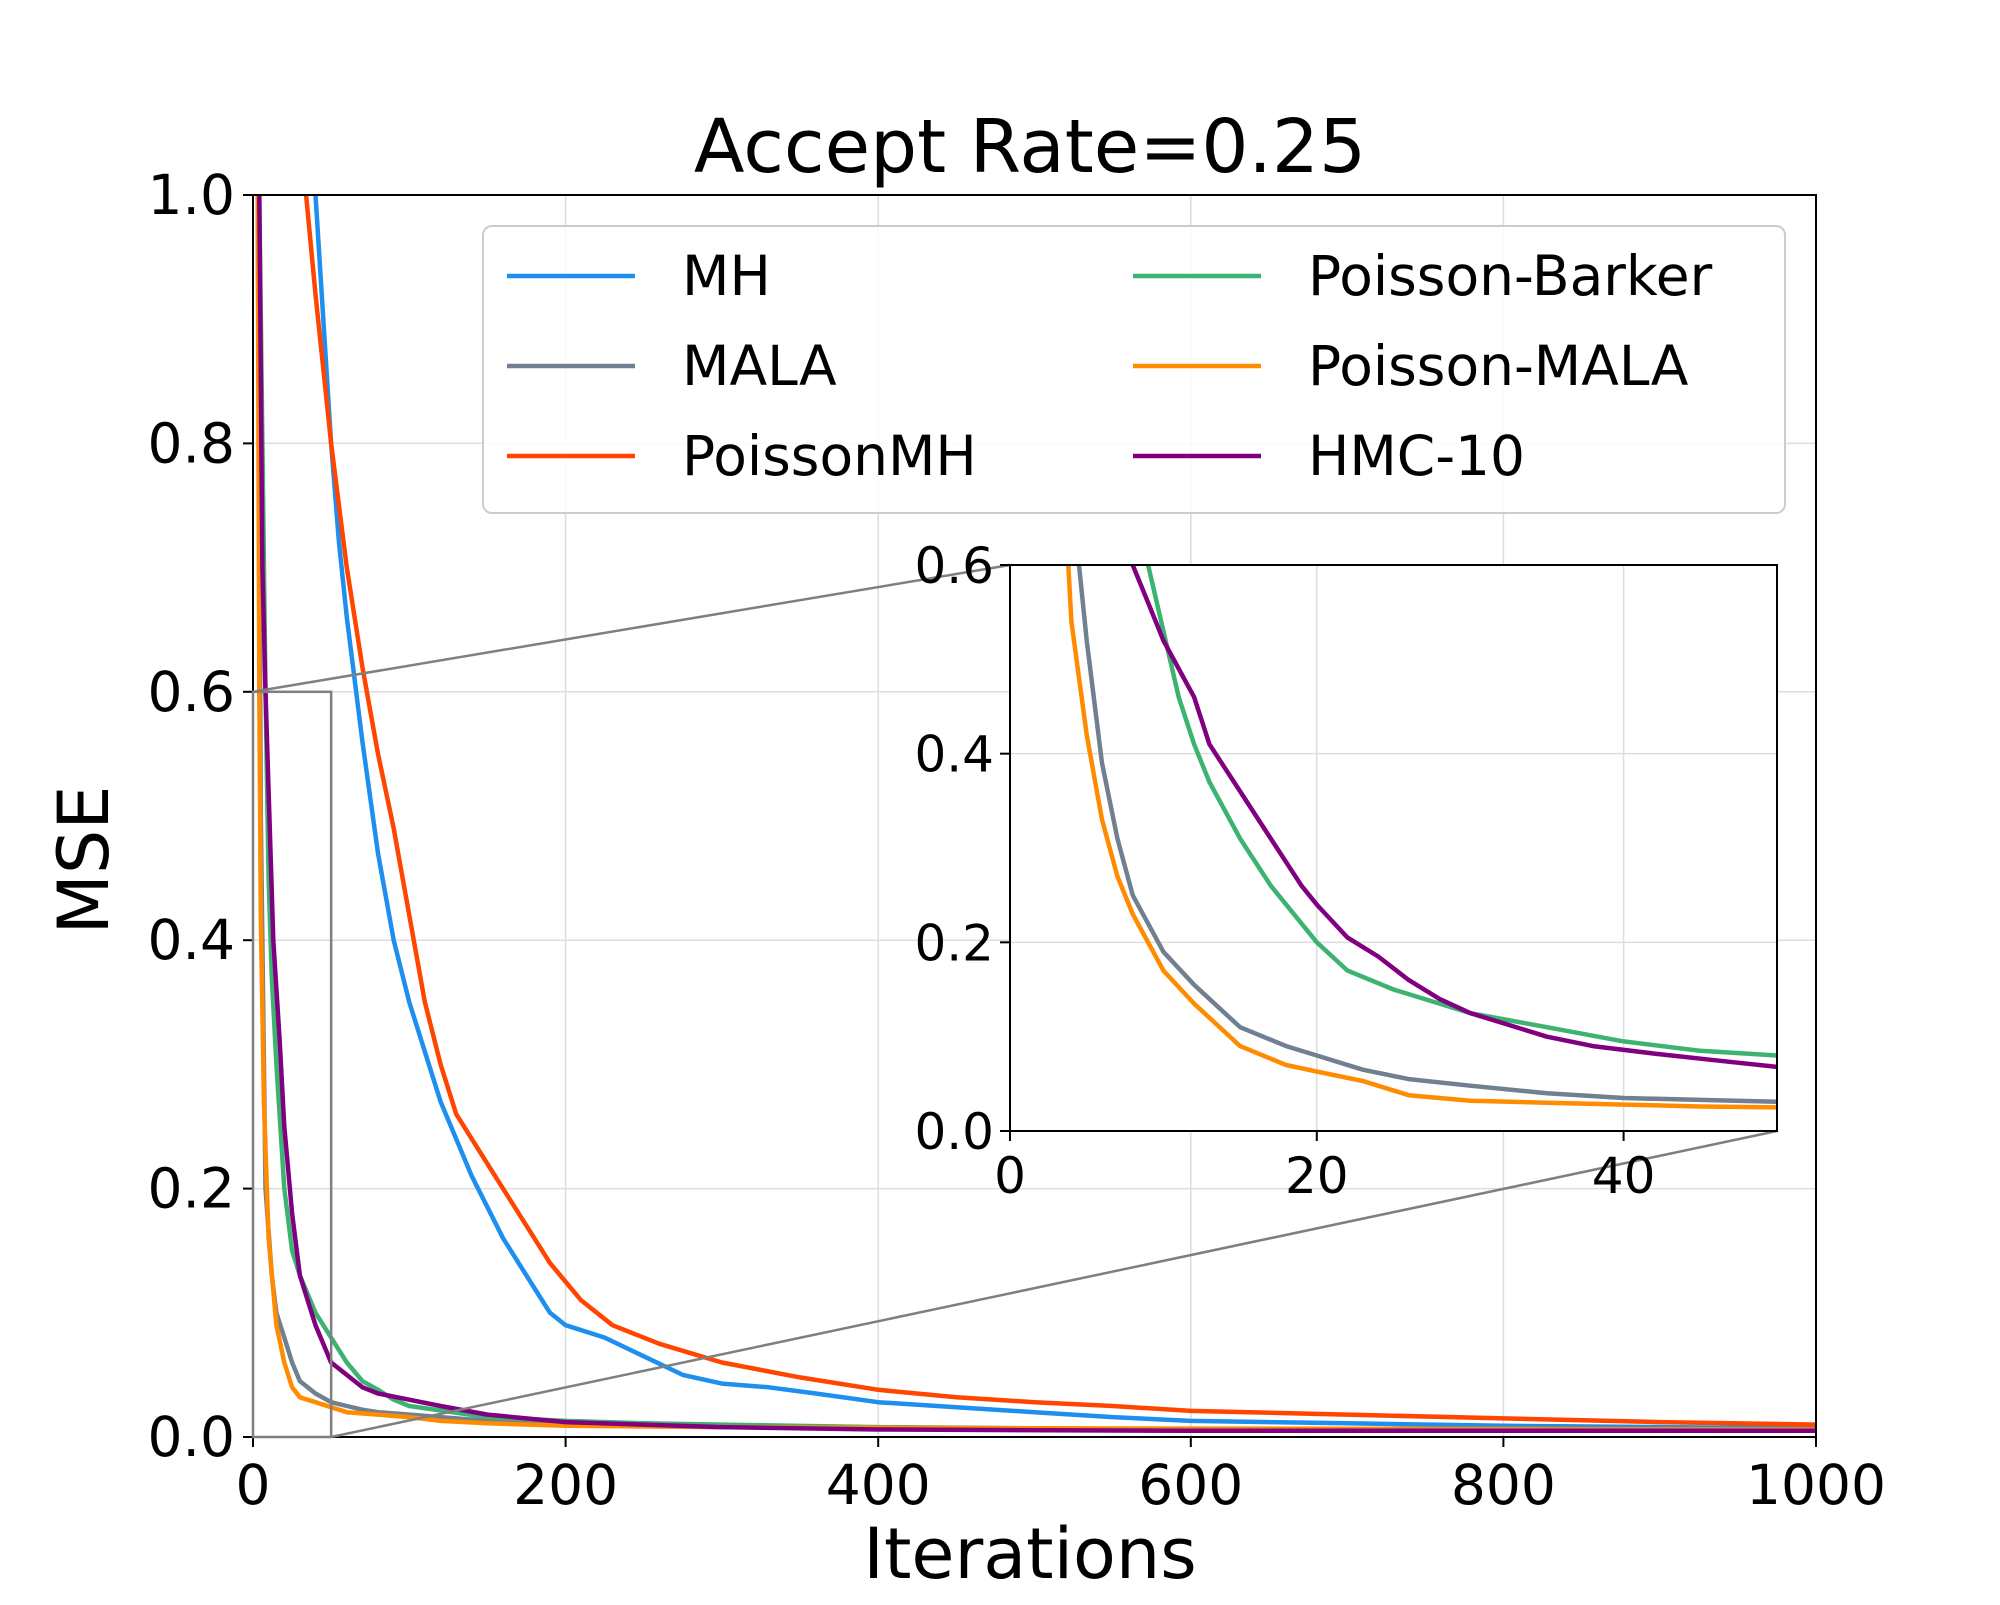 This screenshot has width=2000, height=1605. What do you see at coordinates (565, 1485) in the screenshot?
I see `x-tick-label: 200` at bounding box center [565, 1485].